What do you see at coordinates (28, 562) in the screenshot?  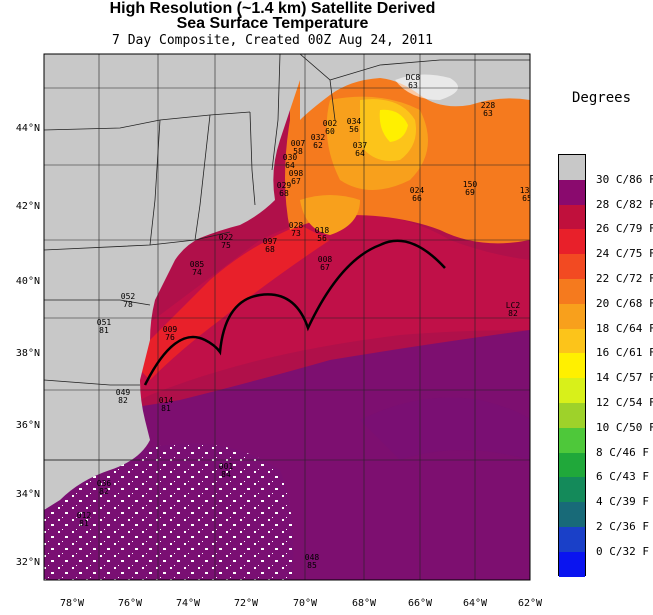 I see `latitude-tick-label: 32°N` at bounding box center [28, 562].